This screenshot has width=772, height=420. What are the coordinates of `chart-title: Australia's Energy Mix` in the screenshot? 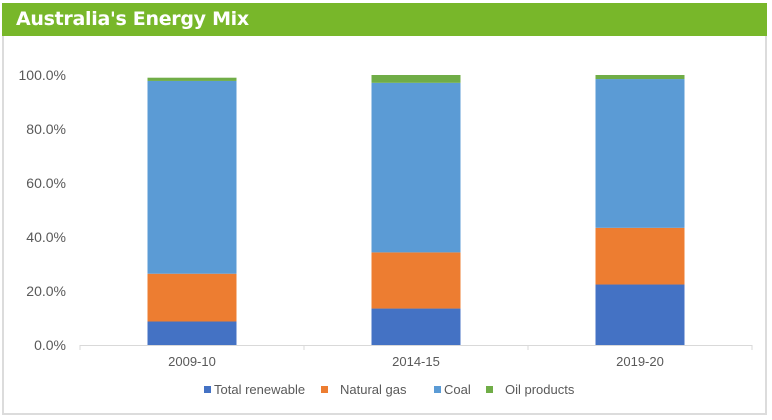 It's located at (132, 19).